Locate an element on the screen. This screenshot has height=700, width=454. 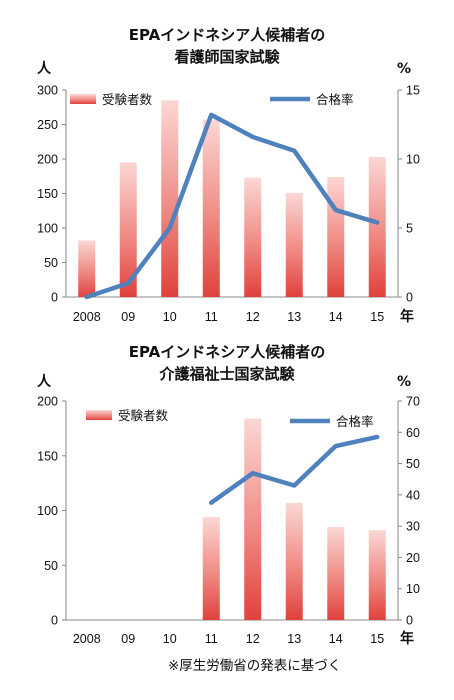
right-tick-label: 30 is located at coordinates (413, 527).